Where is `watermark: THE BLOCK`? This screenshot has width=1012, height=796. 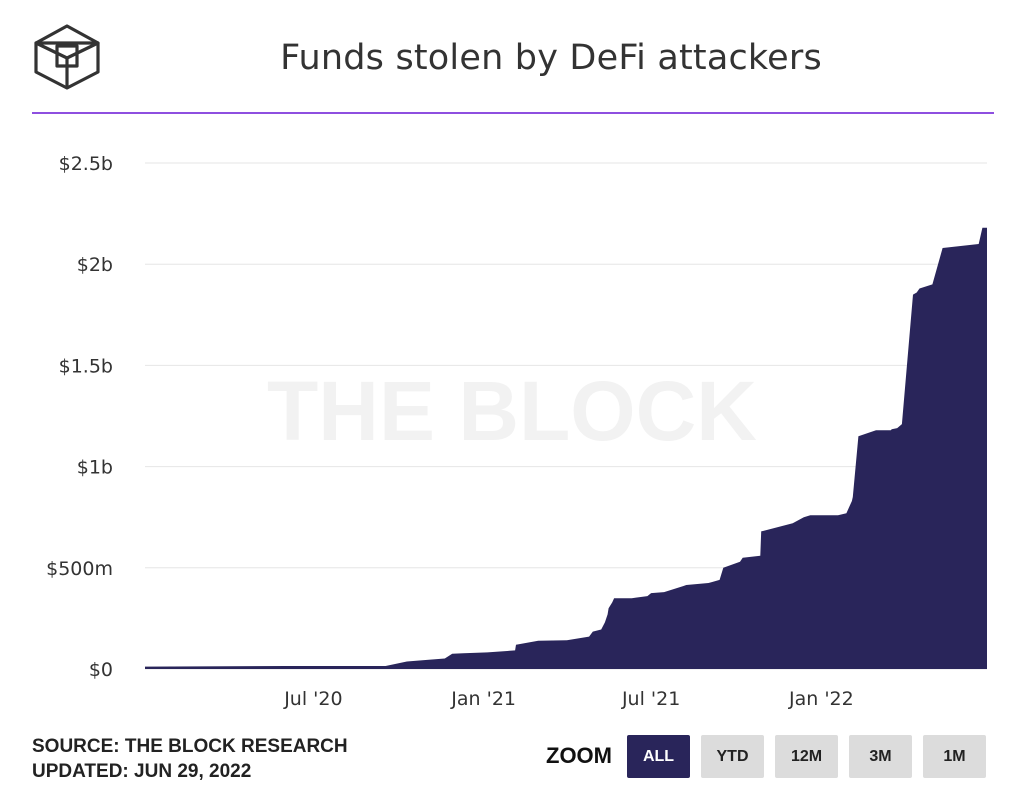 watermark: THE BLOCK is located at coordinates (512, 411).